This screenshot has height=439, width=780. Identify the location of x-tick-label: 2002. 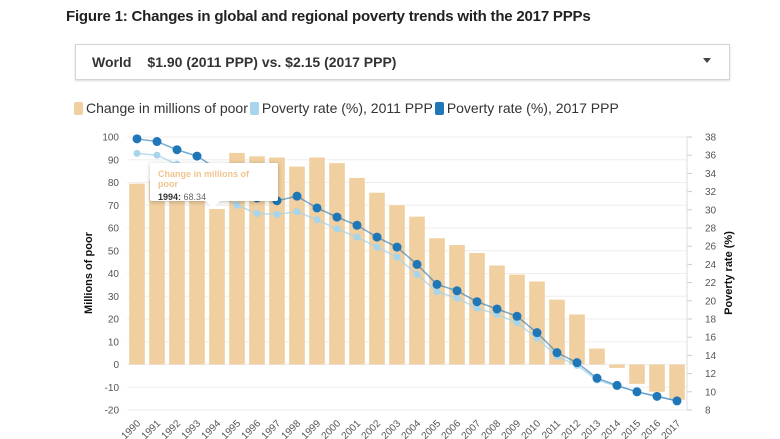
(372, 428).